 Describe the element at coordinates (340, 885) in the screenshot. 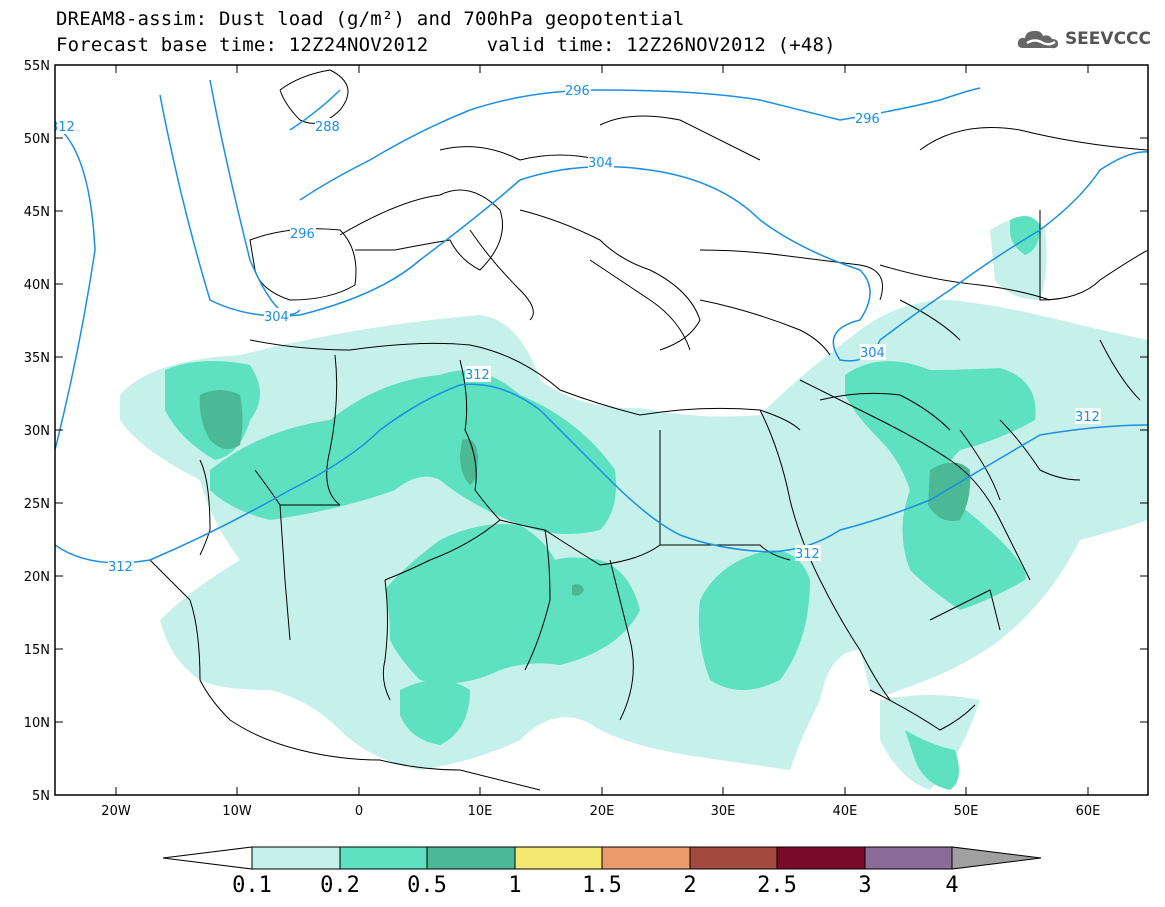

I see `colorbar-label: 0.2` at that location.